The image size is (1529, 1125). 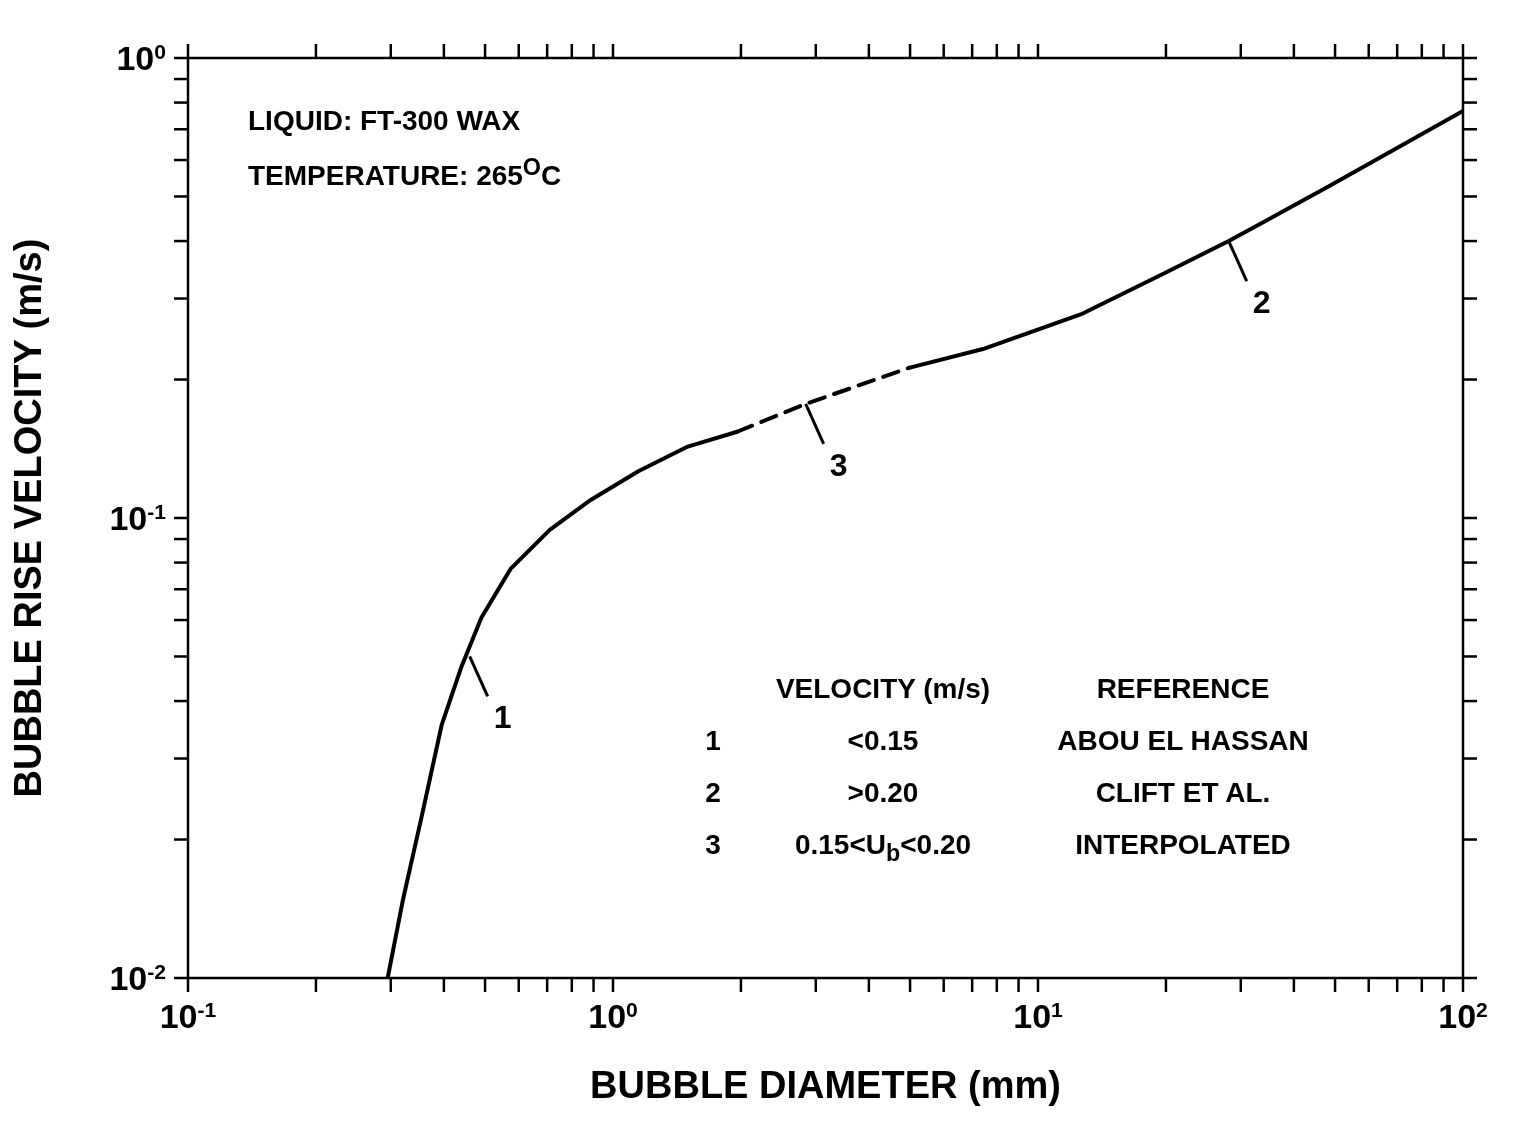 What do you see at coordinates (141, 58) in the screenshot?
I see `y-tick-label: 10$^{0}$` at bounding box center [141, 58].